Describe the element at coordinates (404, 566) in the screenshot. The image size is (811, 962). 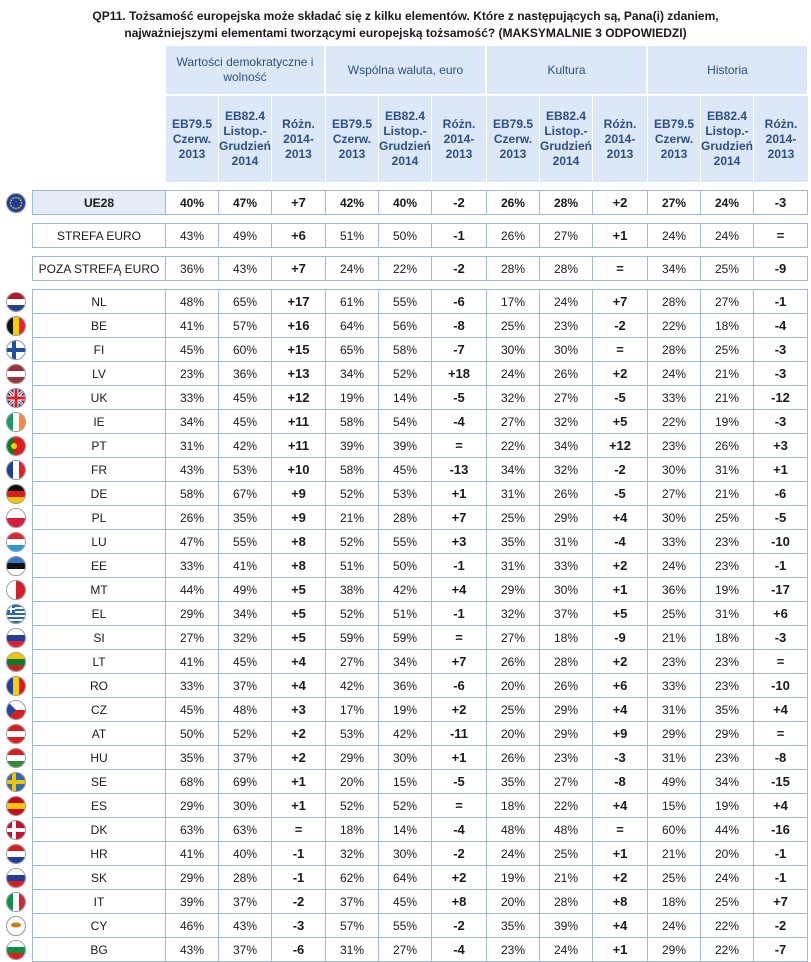
I see `value-cell: 50%` at that location.